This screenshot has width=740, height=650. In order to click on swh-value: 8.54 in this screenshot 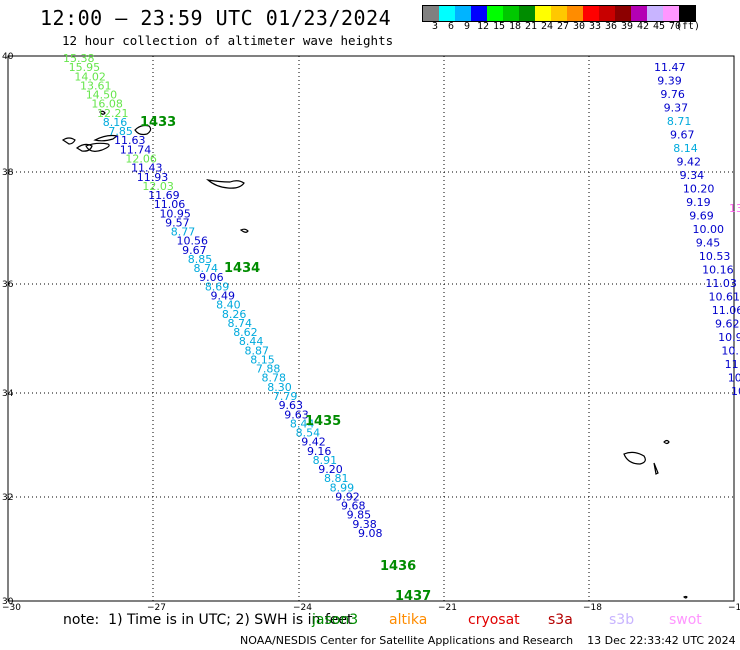, I will do `click(308, 433)`.